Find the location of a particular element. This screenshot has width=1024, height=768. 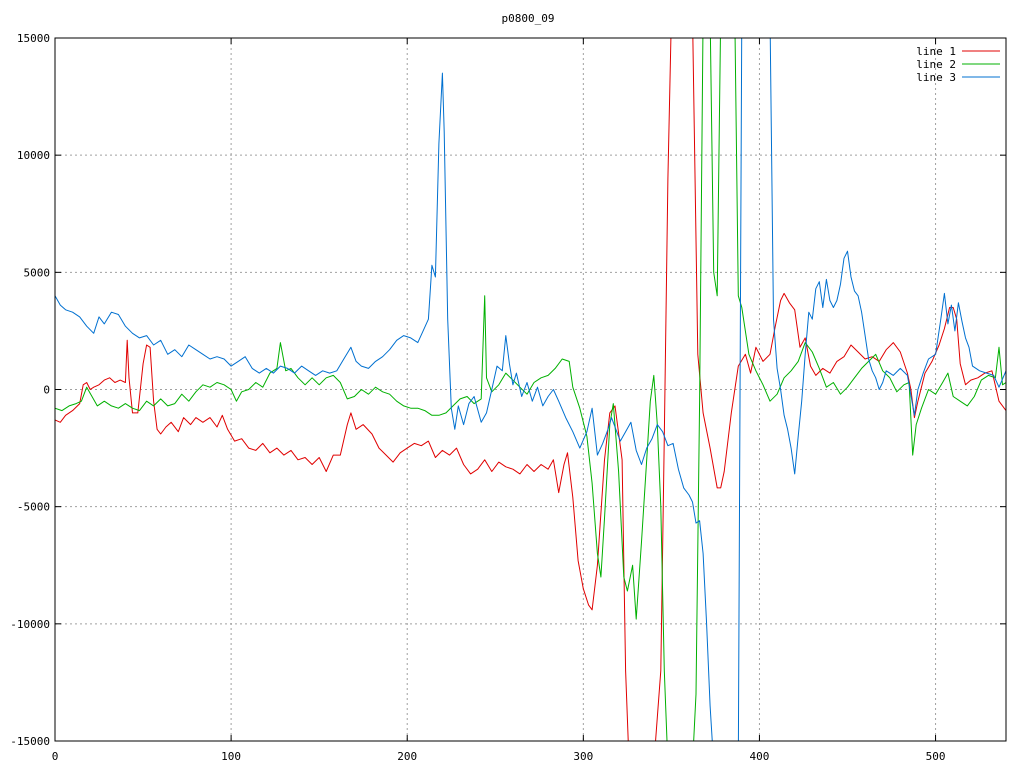

y-tick-label: -15000 is located at coordinates (30, 741).